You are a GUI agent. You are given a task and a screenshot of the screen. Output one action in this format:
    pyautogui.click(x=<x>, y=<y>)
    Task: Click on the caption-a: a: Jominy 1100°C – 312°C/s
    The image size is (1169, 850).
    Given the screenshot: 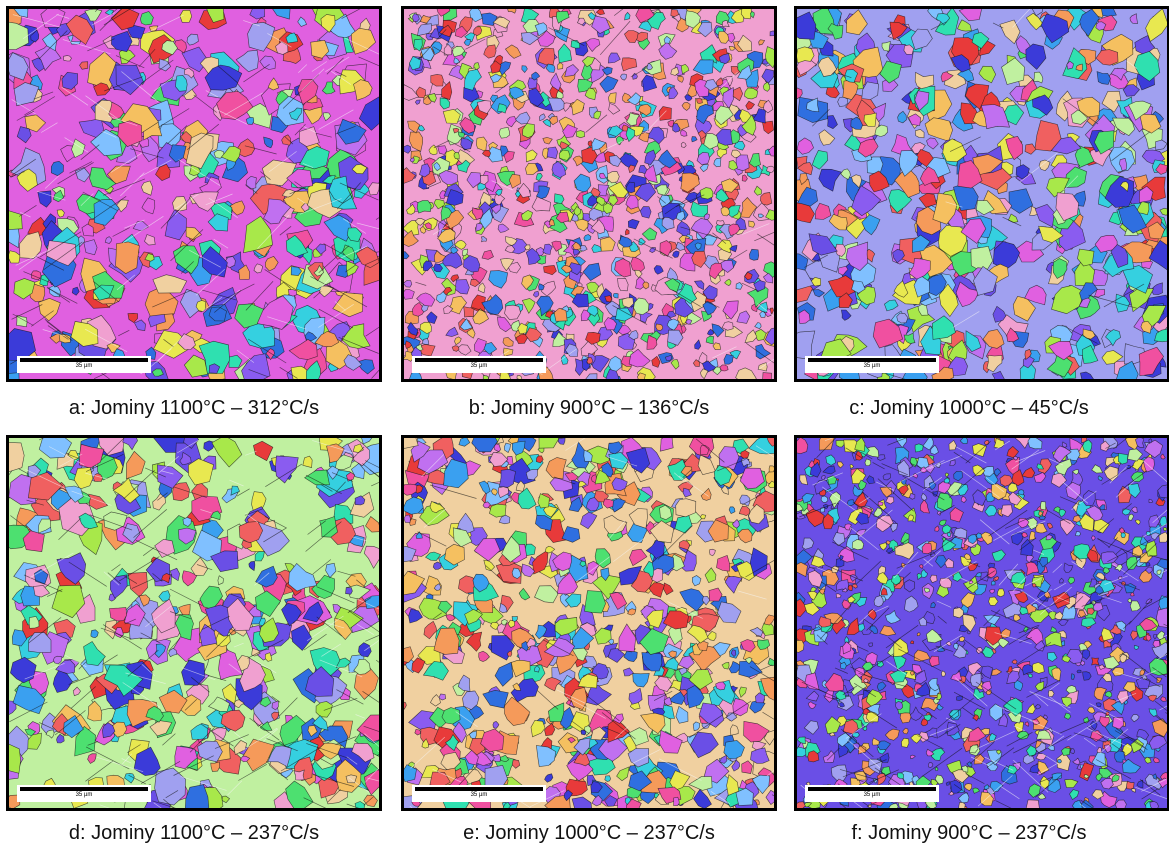 What is the action you would take?
    pyautogui.click(x=194, y=408)
    